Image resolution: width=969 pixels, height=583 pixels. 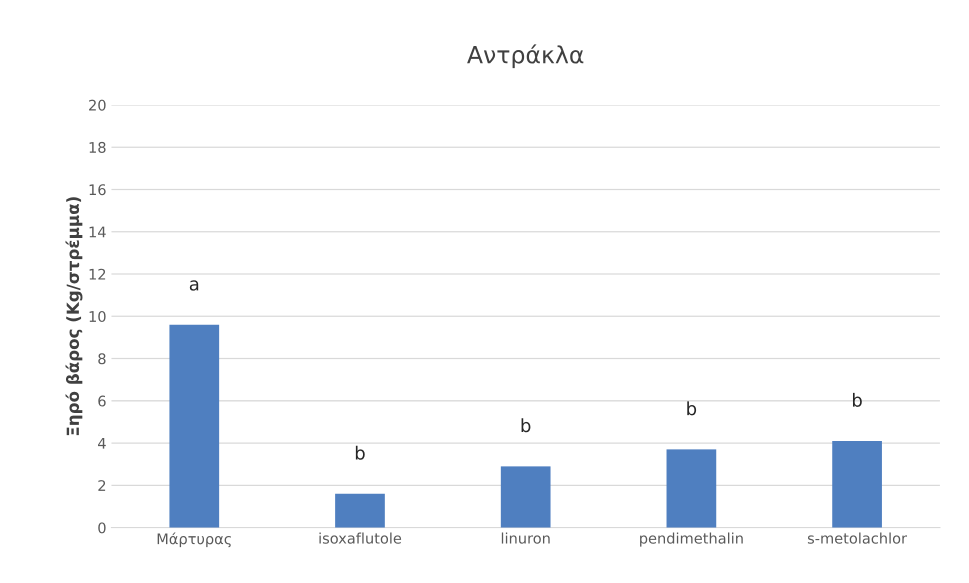 What do you see at coordinates (98, 190) in the screenshot?
I see `y-tick-label: 16` at bounding box center [98, 190].